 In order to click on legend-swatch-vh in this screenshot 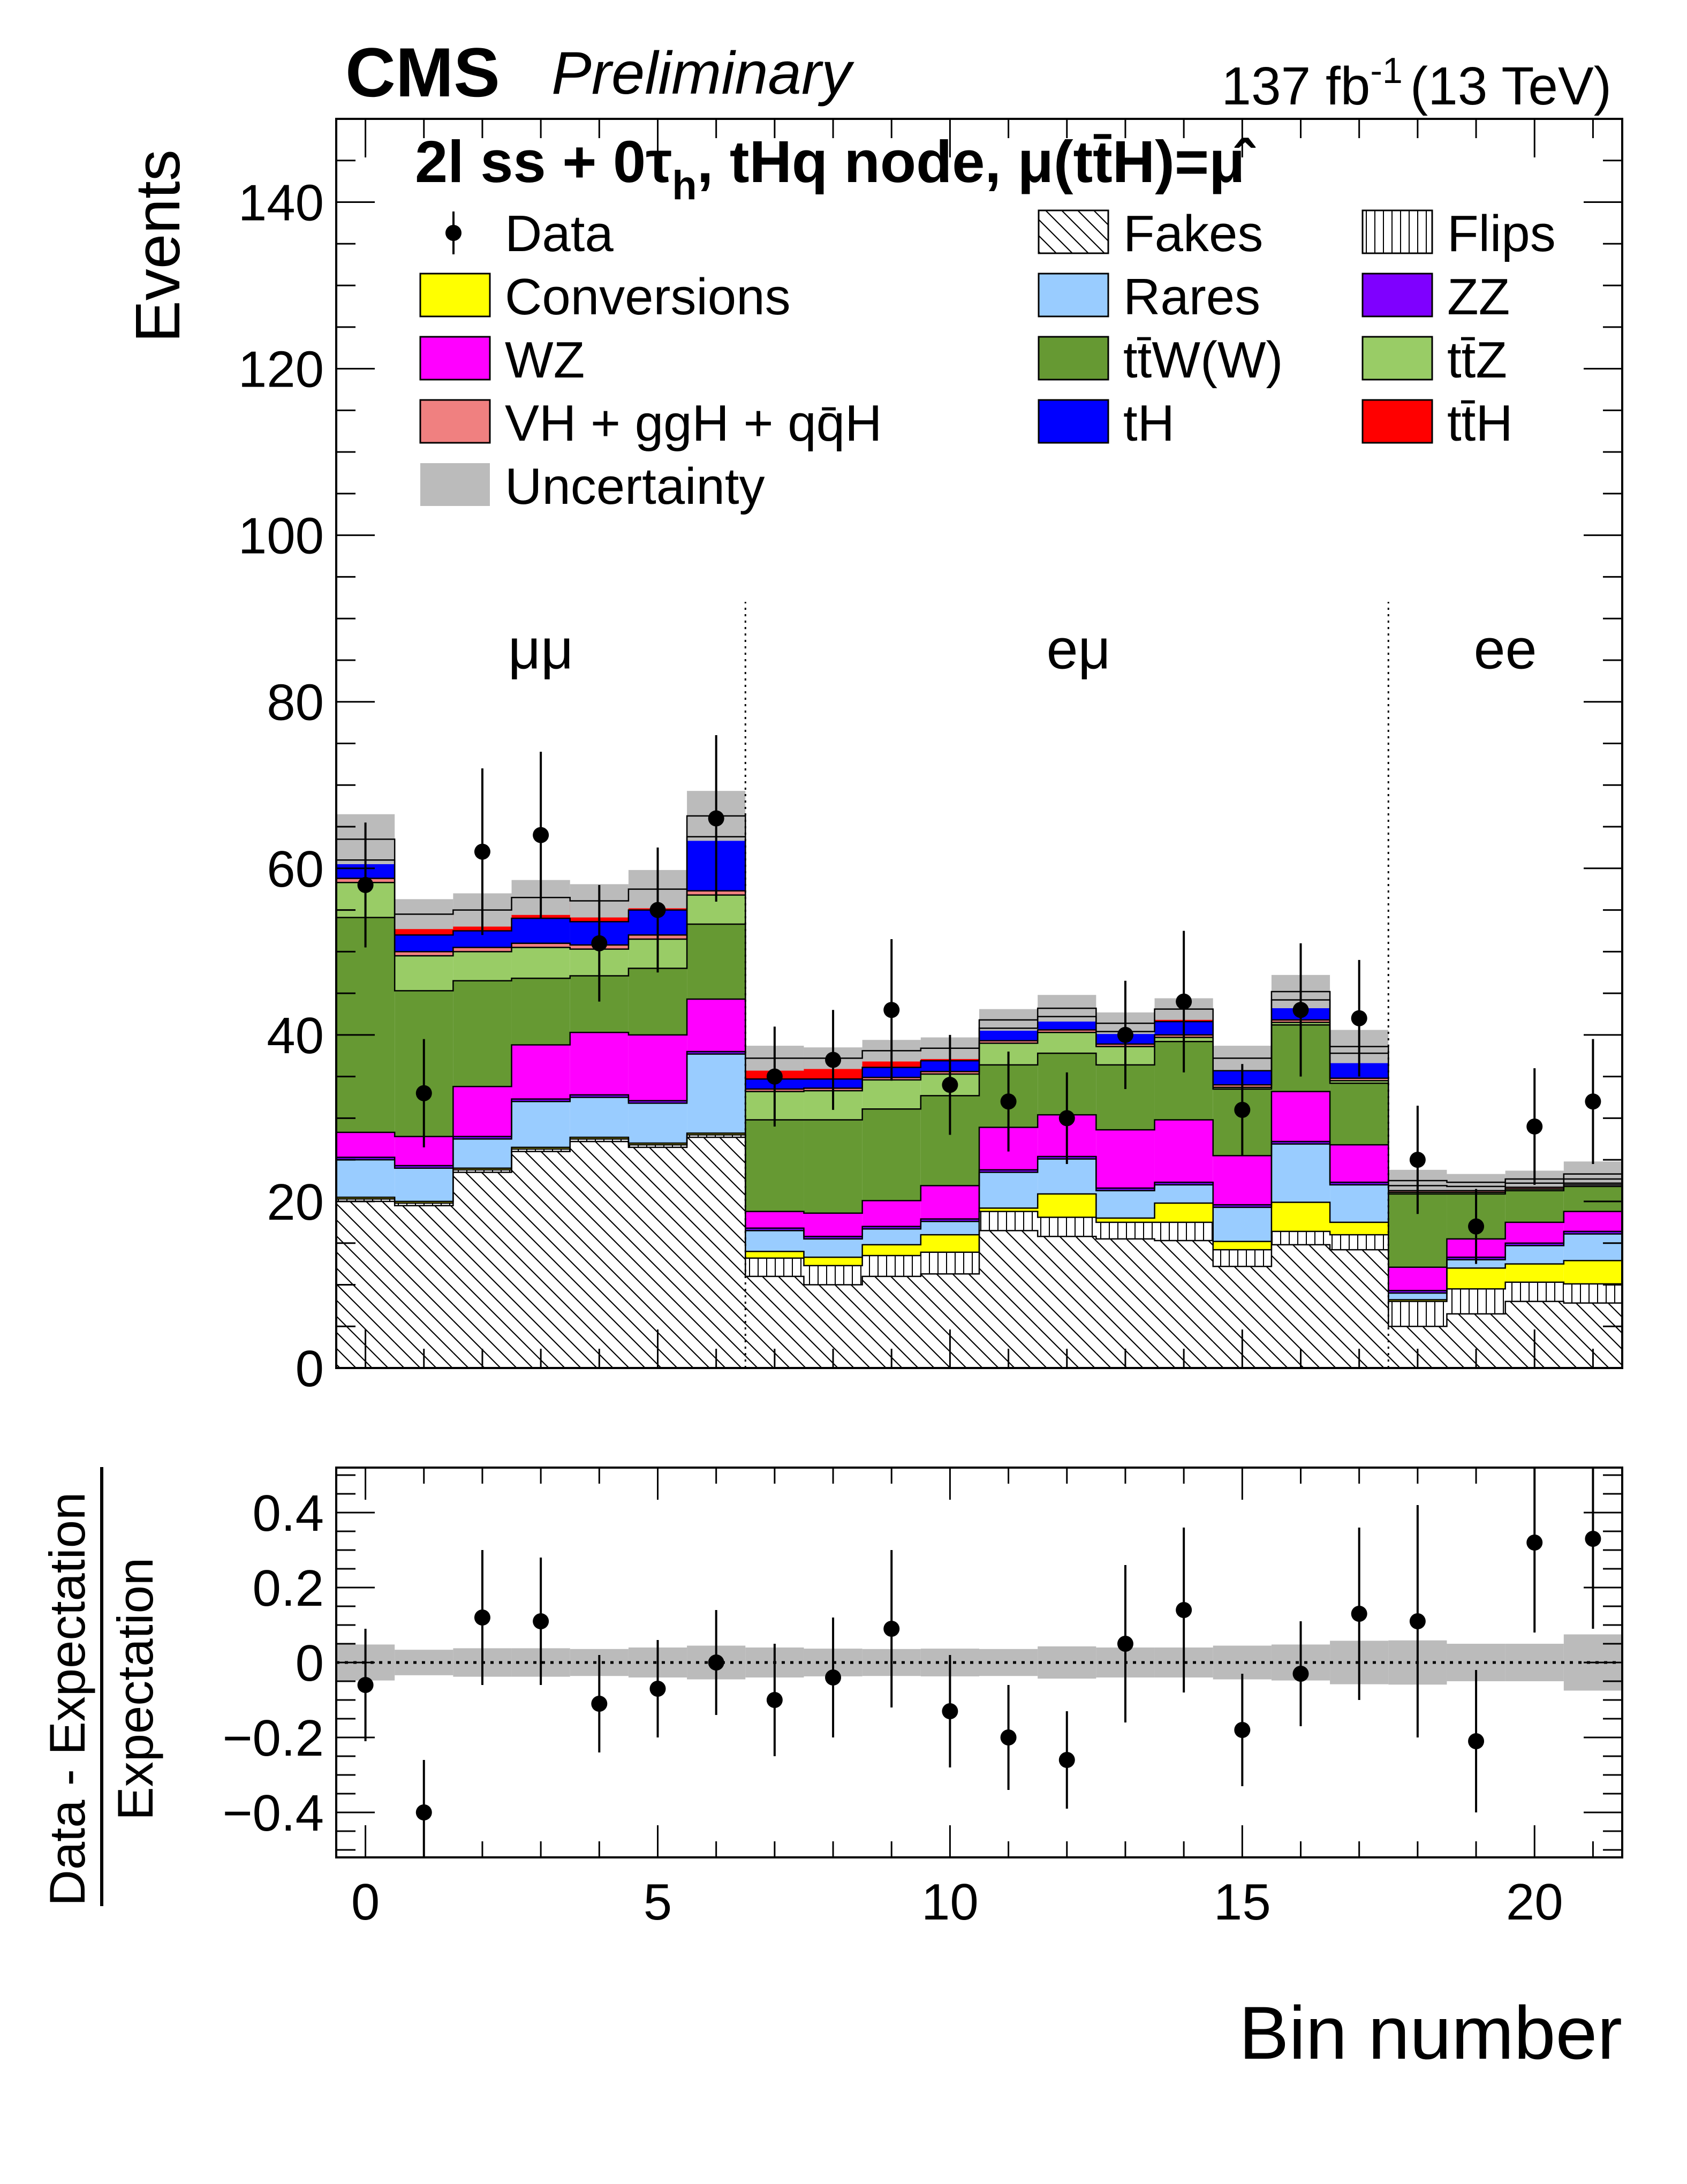, I will do `click(455, 421)`.